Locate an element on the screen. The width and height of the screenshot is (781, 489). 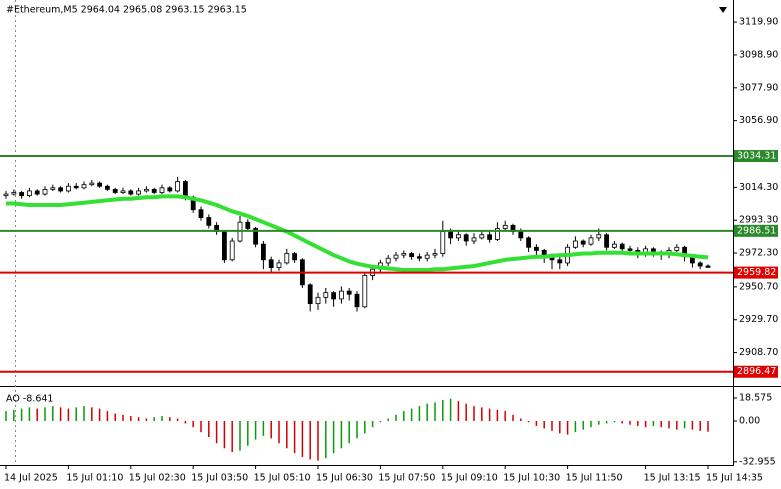
indicator-y-tick-label: 18.575 is located at coordinates (755, 397).